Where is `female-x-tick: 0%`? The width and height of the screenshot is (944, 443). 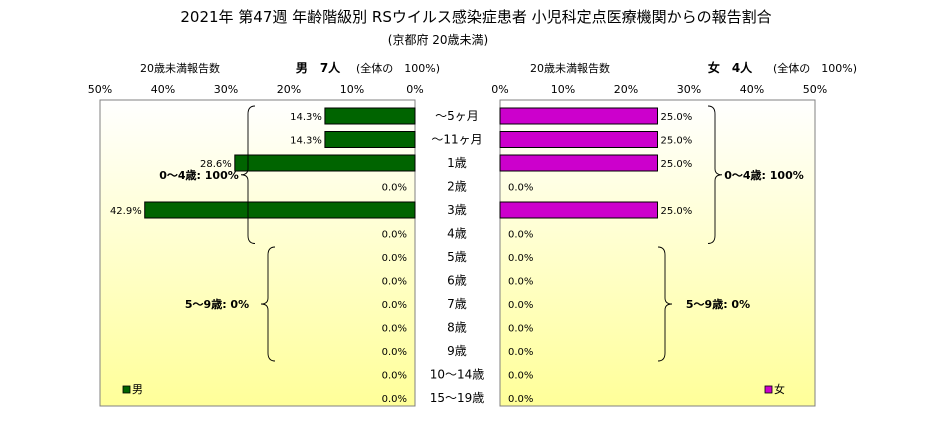 female-x-tick: 0% is located at coordinates (499, 89).